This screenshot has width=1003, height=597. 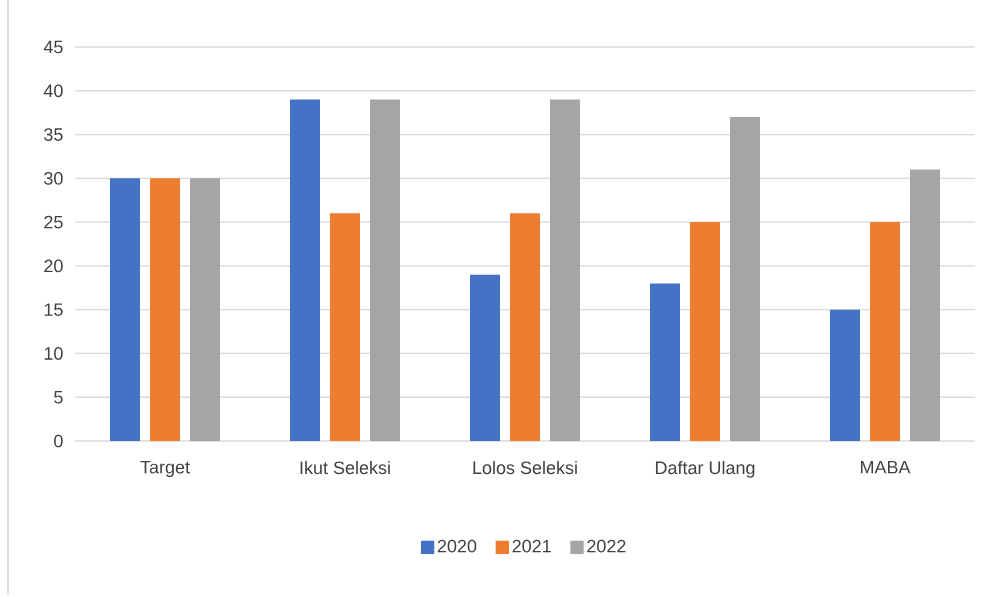 What do you see at coordinates (53, 91) in the screenshot?
I see `y-tick-label: 40` at bounding box center [53, 91].